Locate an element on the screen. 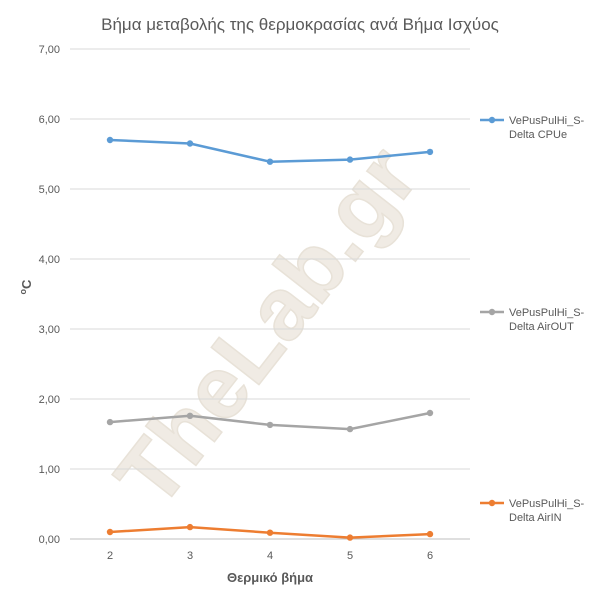 Image resolution: width=599 pixels, height=605 pixels. svg-text: oC is located at coordinates (26, 287).